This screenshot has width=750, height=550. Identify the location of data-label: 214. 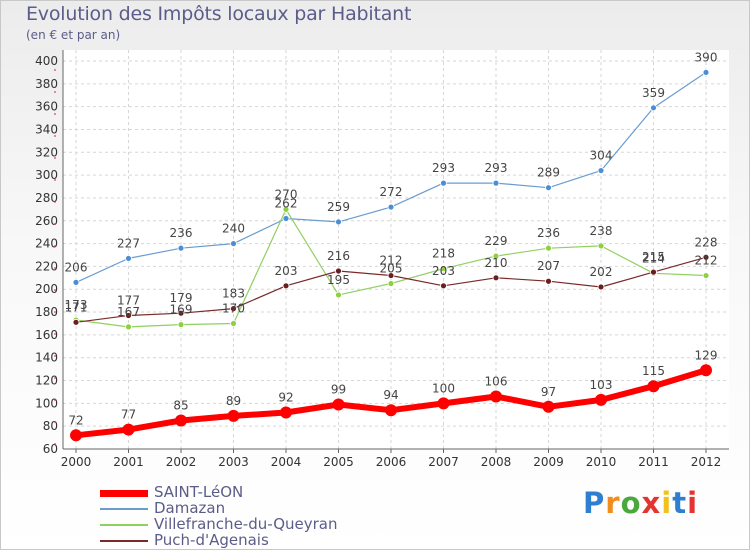
(653, 258).